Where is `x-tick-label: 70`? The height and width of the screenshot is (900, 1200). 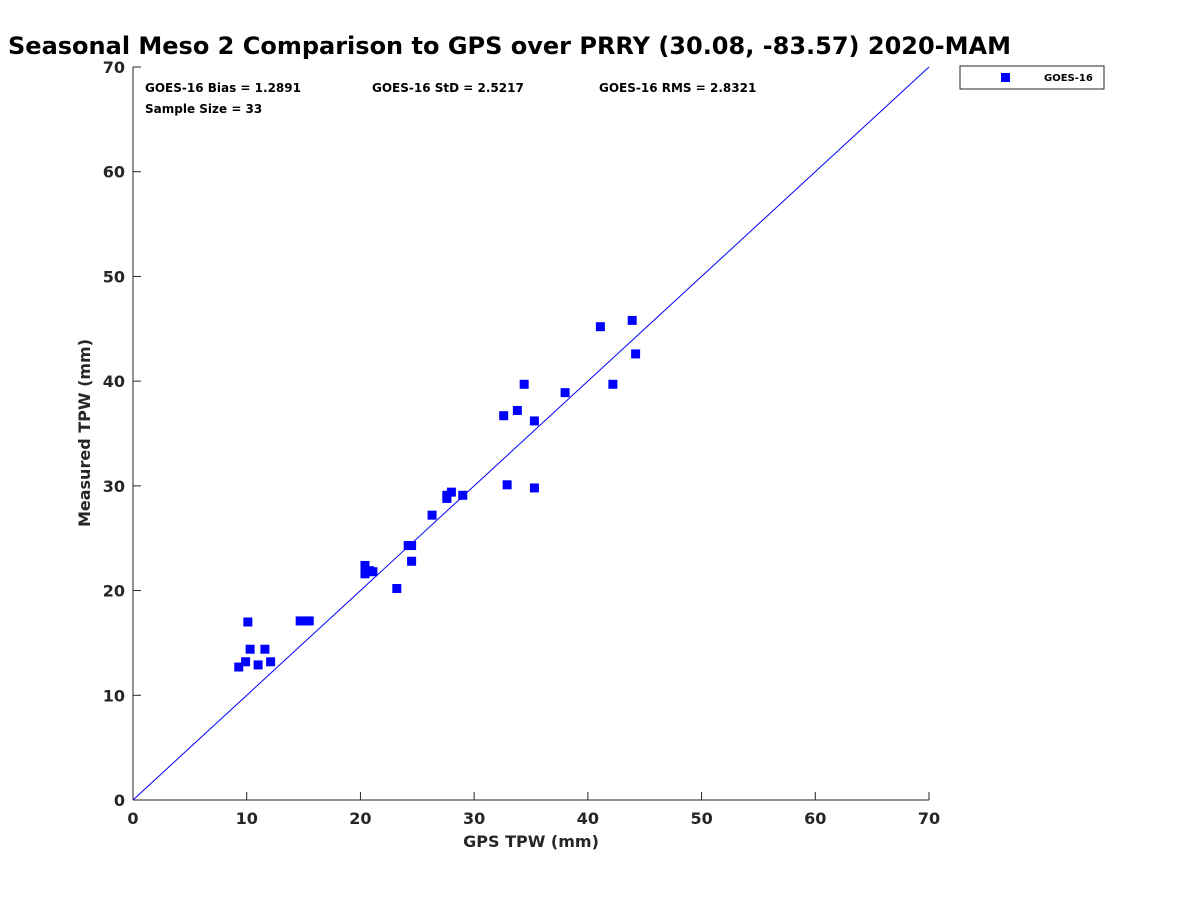 x-tick-label: 70 is located at coordinates (929, 818).